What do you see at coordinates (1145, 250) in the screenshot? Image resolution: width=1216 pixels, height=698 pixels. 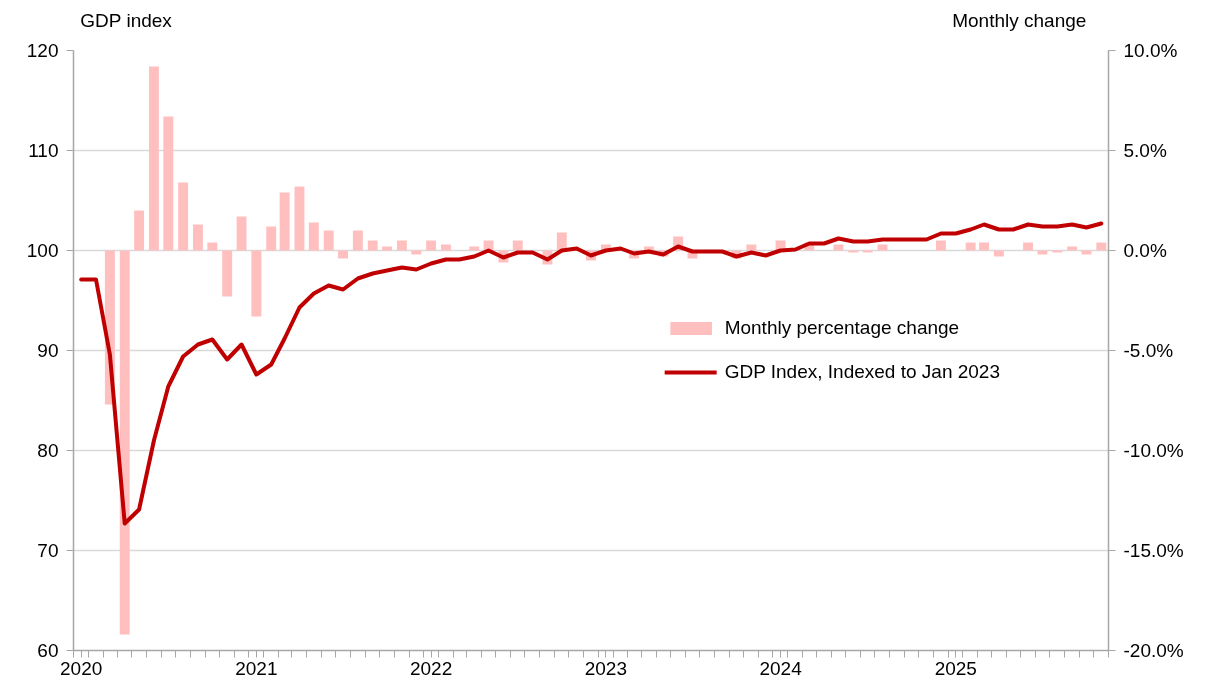 I see `y2-tick-label: 0.0%` at bounding box center [1145, 250].